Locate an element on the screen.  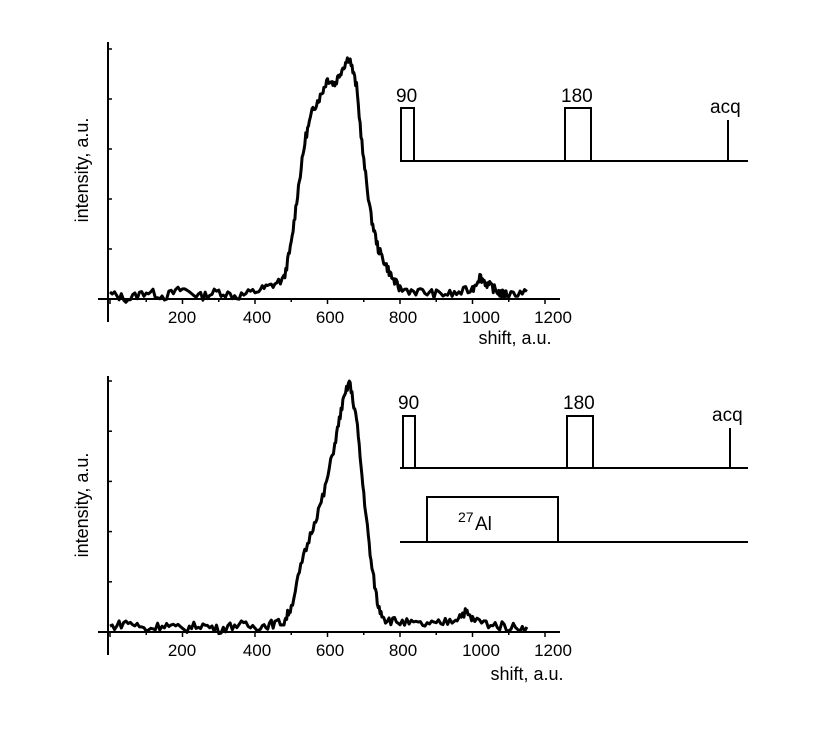
bottom-tick-label: 200 is located at coordinates (182, 650).